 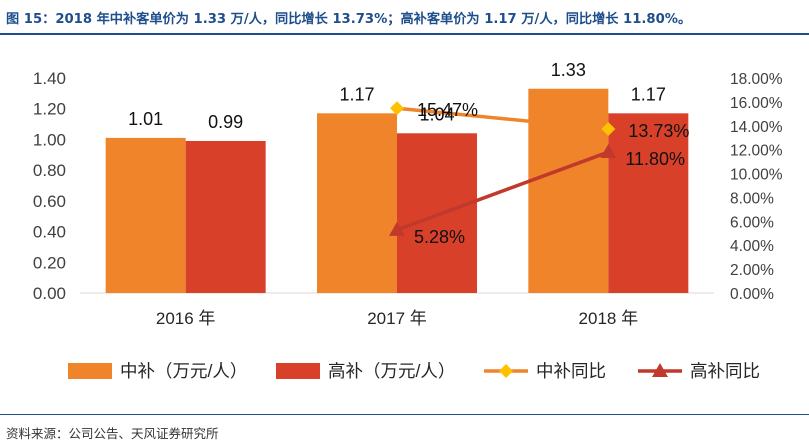 I want to click on legend-triangle-marker, so click(x=660, y=370).